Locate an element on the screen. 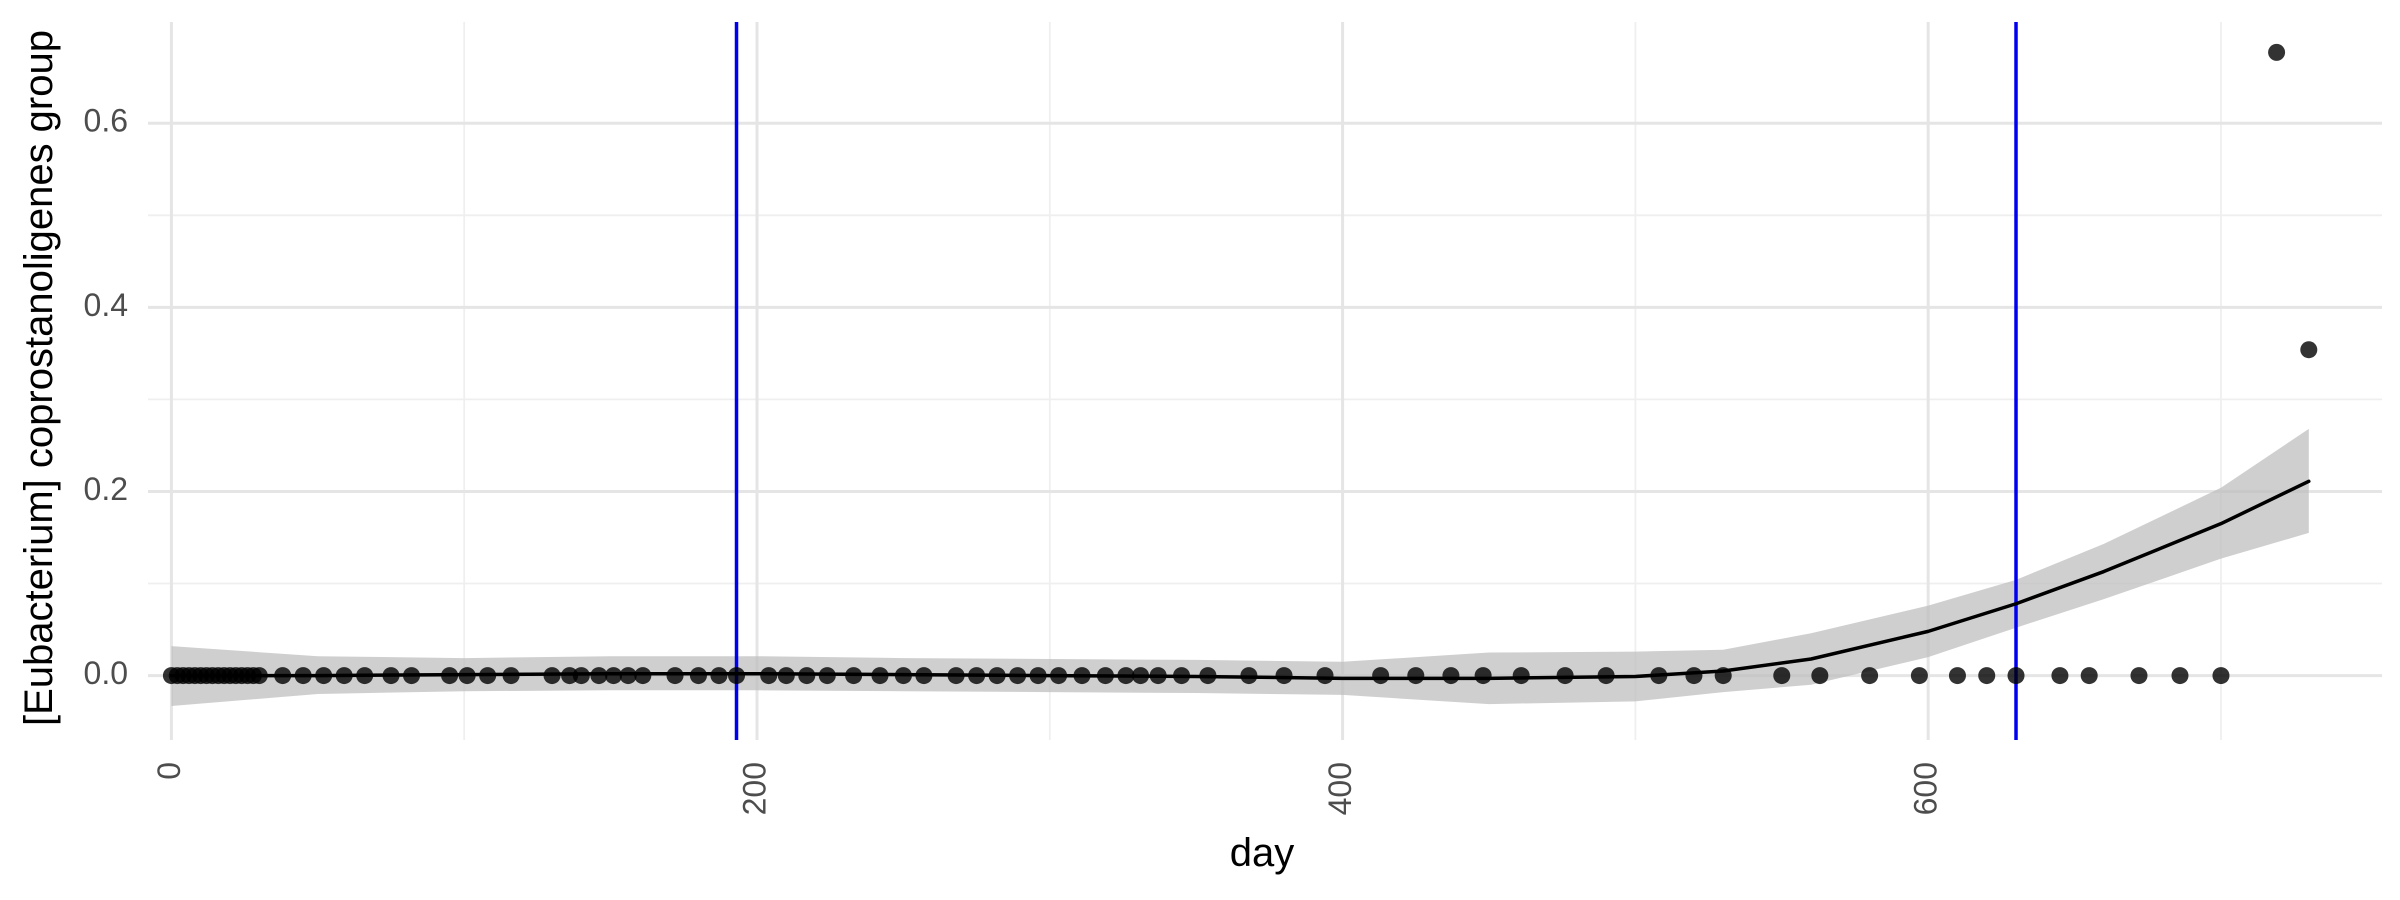 Image resolution: width=2400 pixels, height=900 pixels. x-tick-label: 200 is located at coordinates (754, 788).